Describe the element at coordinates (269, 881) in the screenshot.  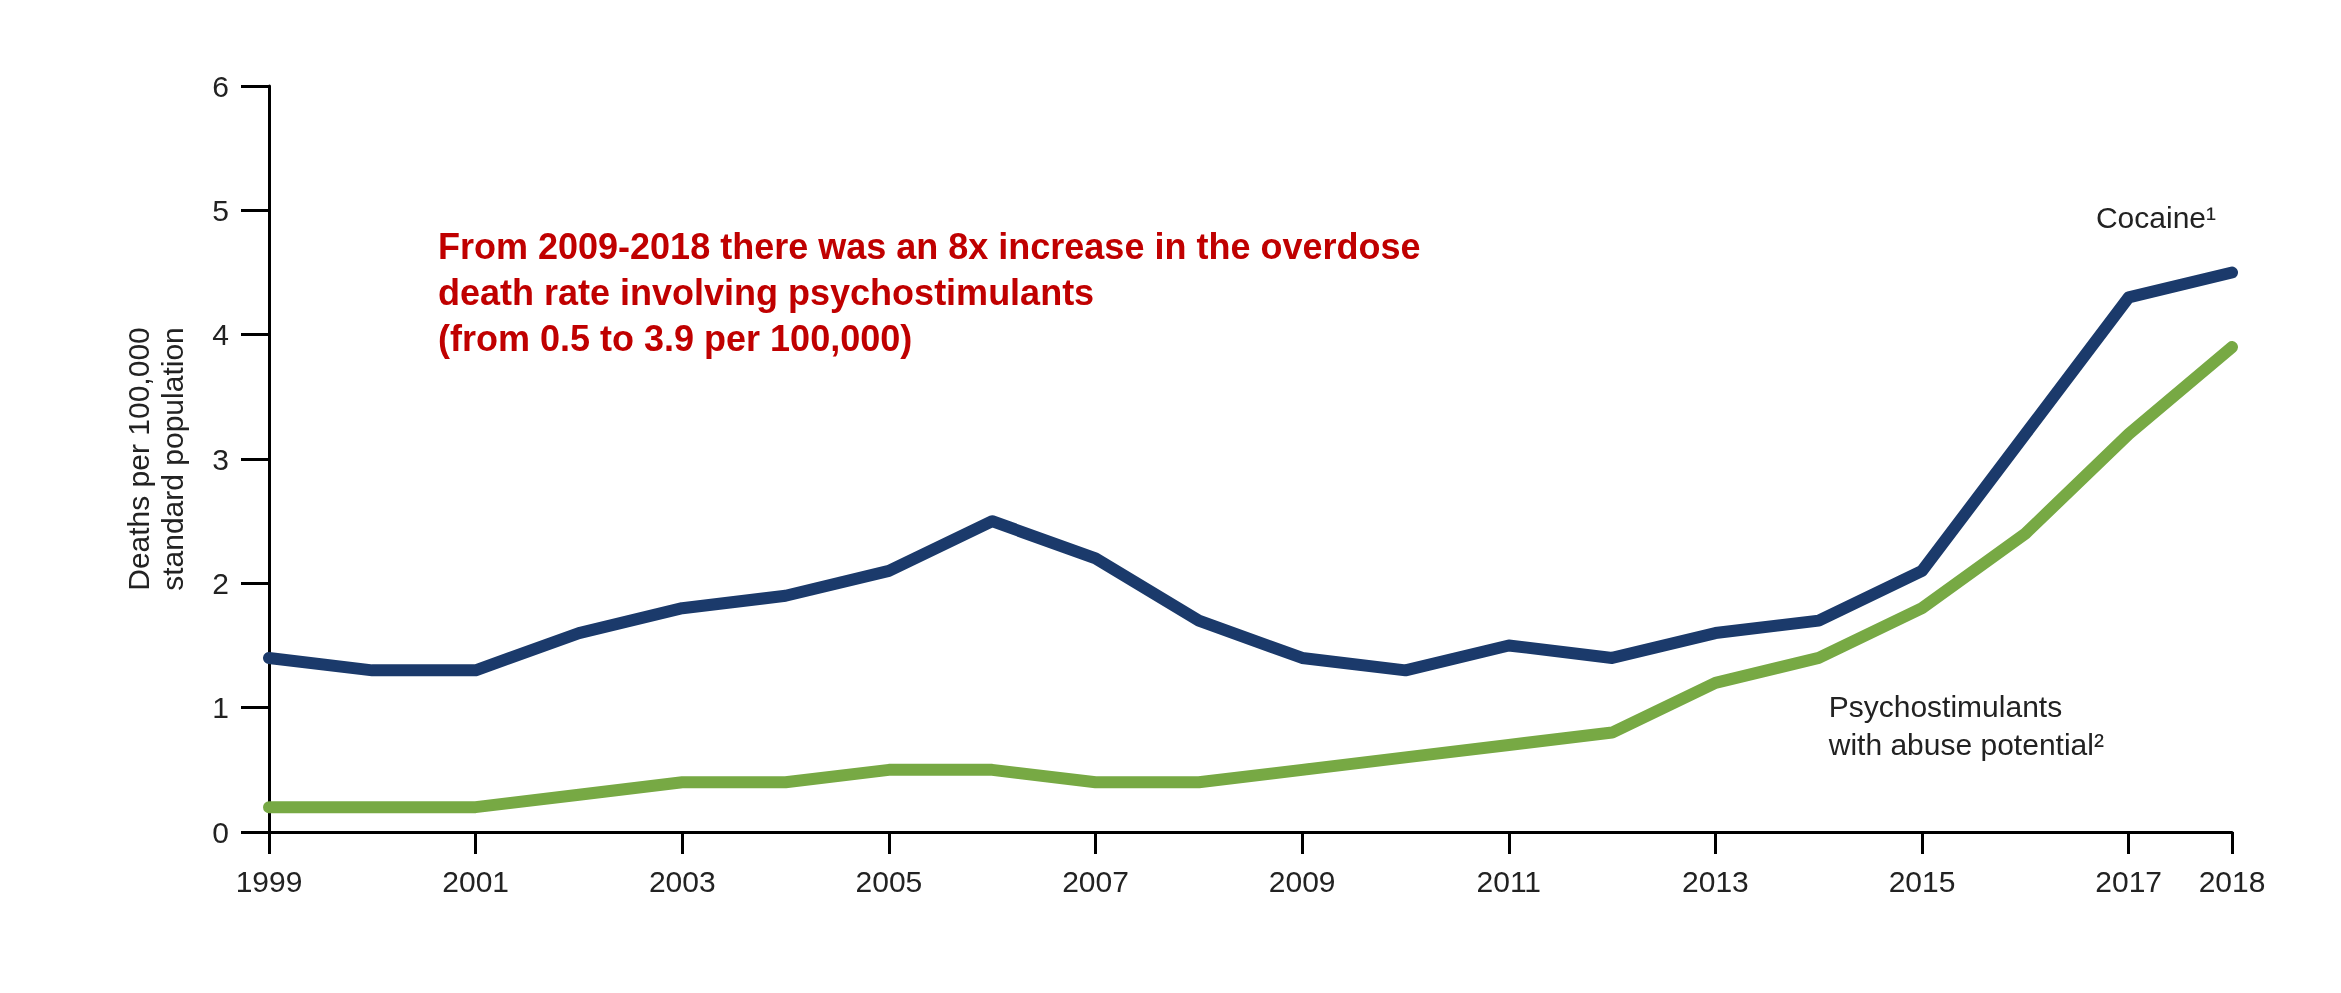
I see `x-tick-label: 1999` at that location.